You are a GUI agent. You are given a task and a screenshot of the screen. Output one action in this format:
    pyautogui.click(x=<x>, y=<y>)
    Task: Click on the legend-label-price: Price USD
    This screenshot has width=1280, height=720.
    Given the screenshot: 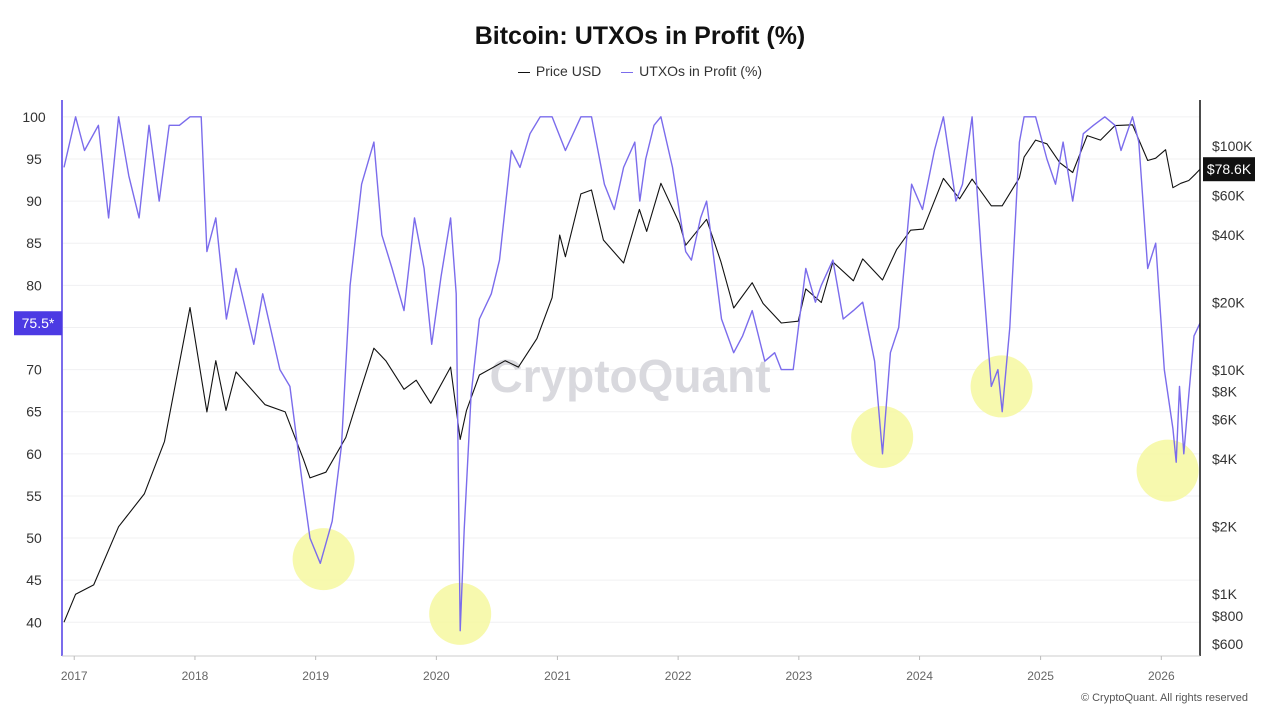 What is the action you would take?
    pyautogui.click(x=568, y=71)
    